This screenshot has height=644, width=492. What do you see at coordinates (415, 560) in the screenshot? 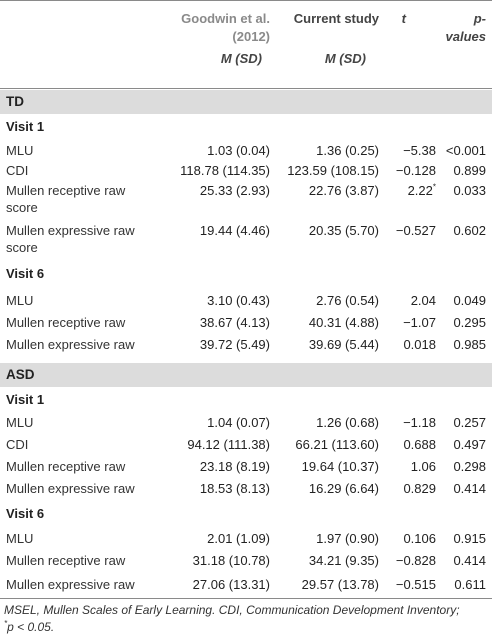
I see `t-value-text: −0.828` at bounding box center [415, 560].